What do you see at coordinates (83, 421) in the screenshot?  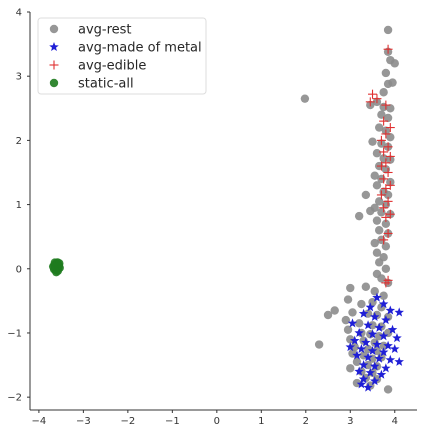 I see `x-tick-label: −3` at bounding box center [83, 421].